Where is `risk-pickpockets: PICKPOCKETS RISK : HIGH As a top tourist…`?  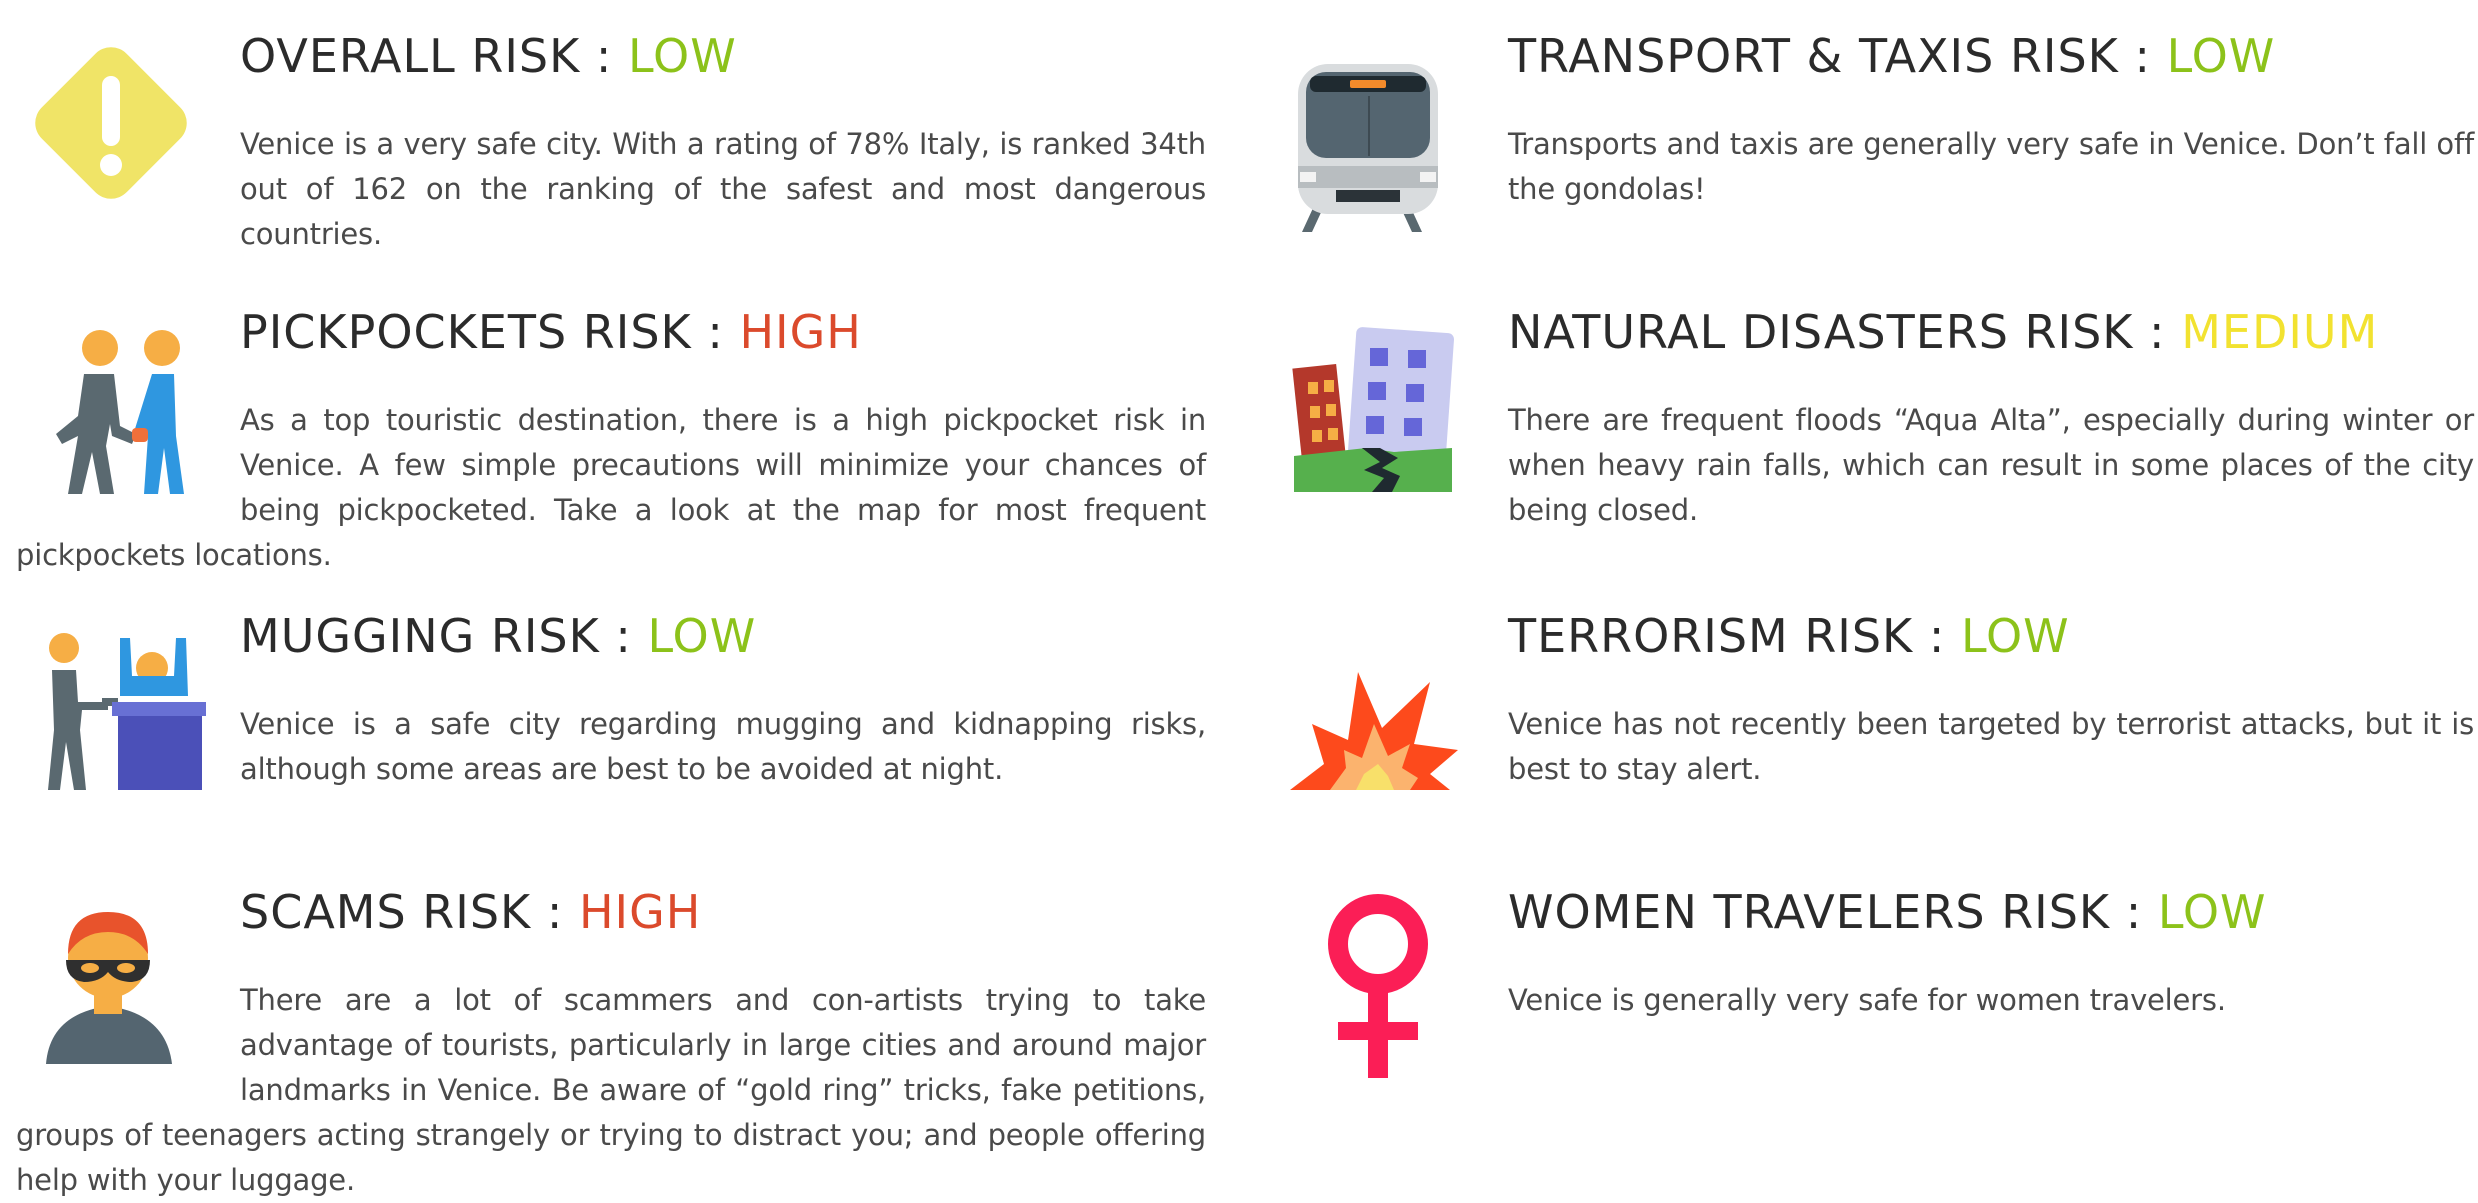 risk-pickpockets: PICKPOCKETS RISK : HIGH As a top tourist… is located at coordinates (611, 442).